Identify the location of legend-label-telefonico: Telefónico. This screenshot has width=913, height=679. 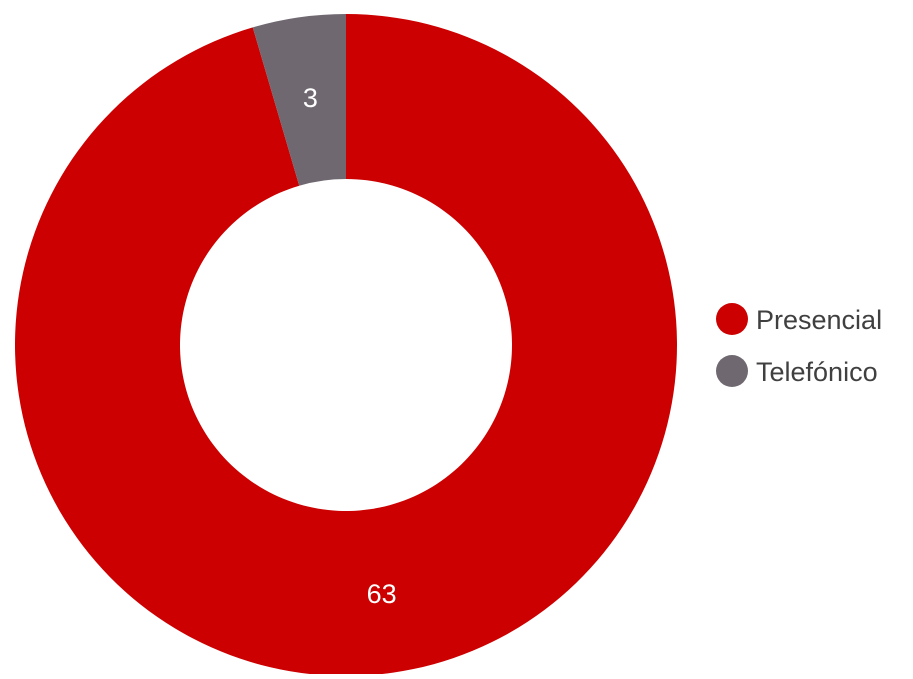
(817, 372).